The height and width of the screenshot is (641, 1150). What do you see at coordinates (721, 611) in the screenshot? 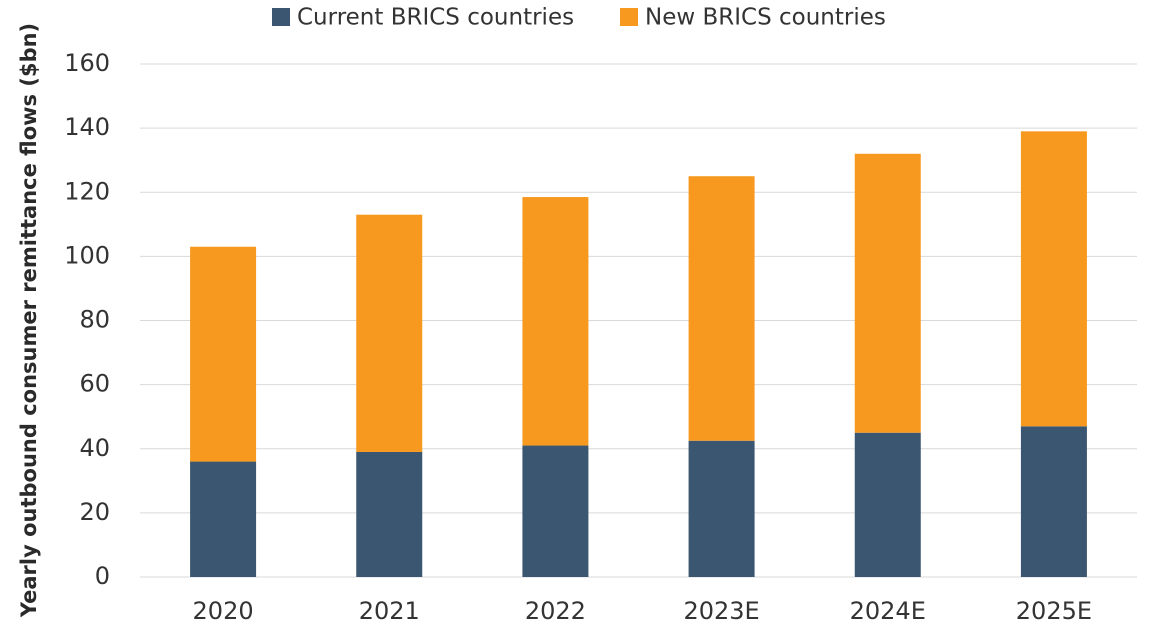
I see `x-tick-label: 2023E` at bounding box center [721, 611].